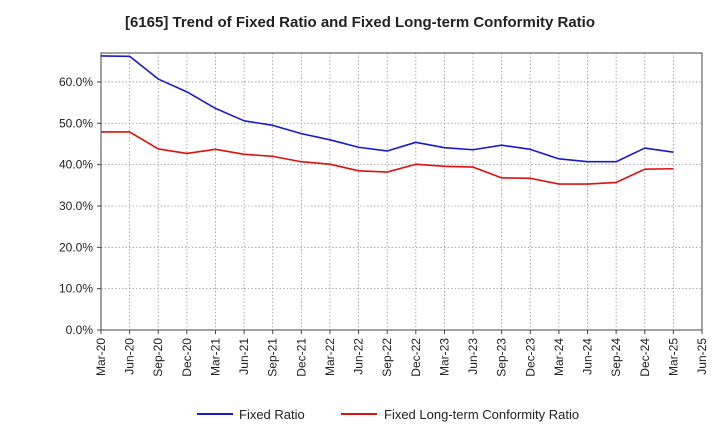 This screenshot has height=440, width=720. What do you see at coordinates (158, 357) in the screenshot?
I see `x-tick-label: Sep-20` at bounding box center [158, 357].